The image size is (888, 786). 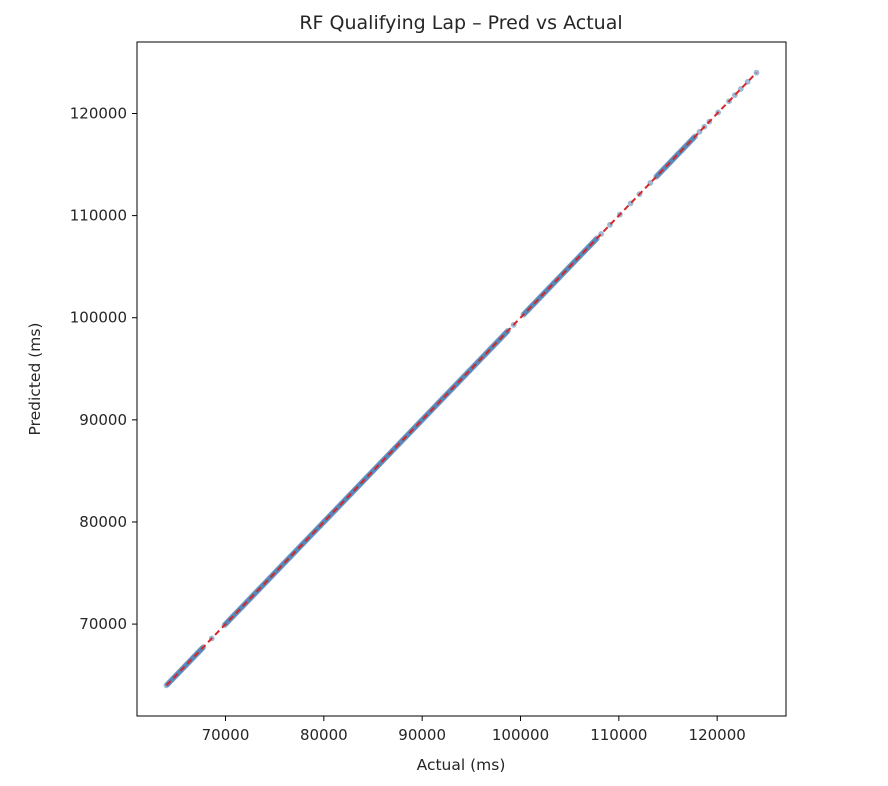 What do you see at coordinates (520, 735) in the screenshot?
I see `x-tick-label: 100000` at bounding box center [520, 735].